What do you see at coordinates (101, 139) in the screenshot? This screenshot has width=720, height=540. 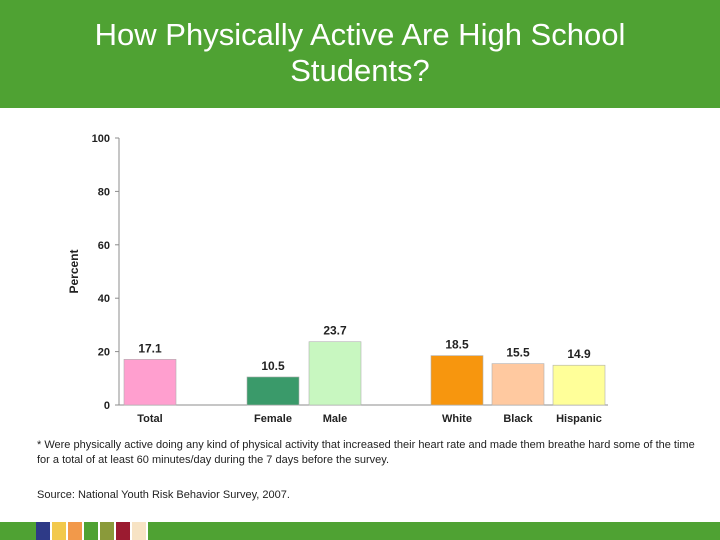 I see `y-tick-label: 100` at bounding box center [101, 139].